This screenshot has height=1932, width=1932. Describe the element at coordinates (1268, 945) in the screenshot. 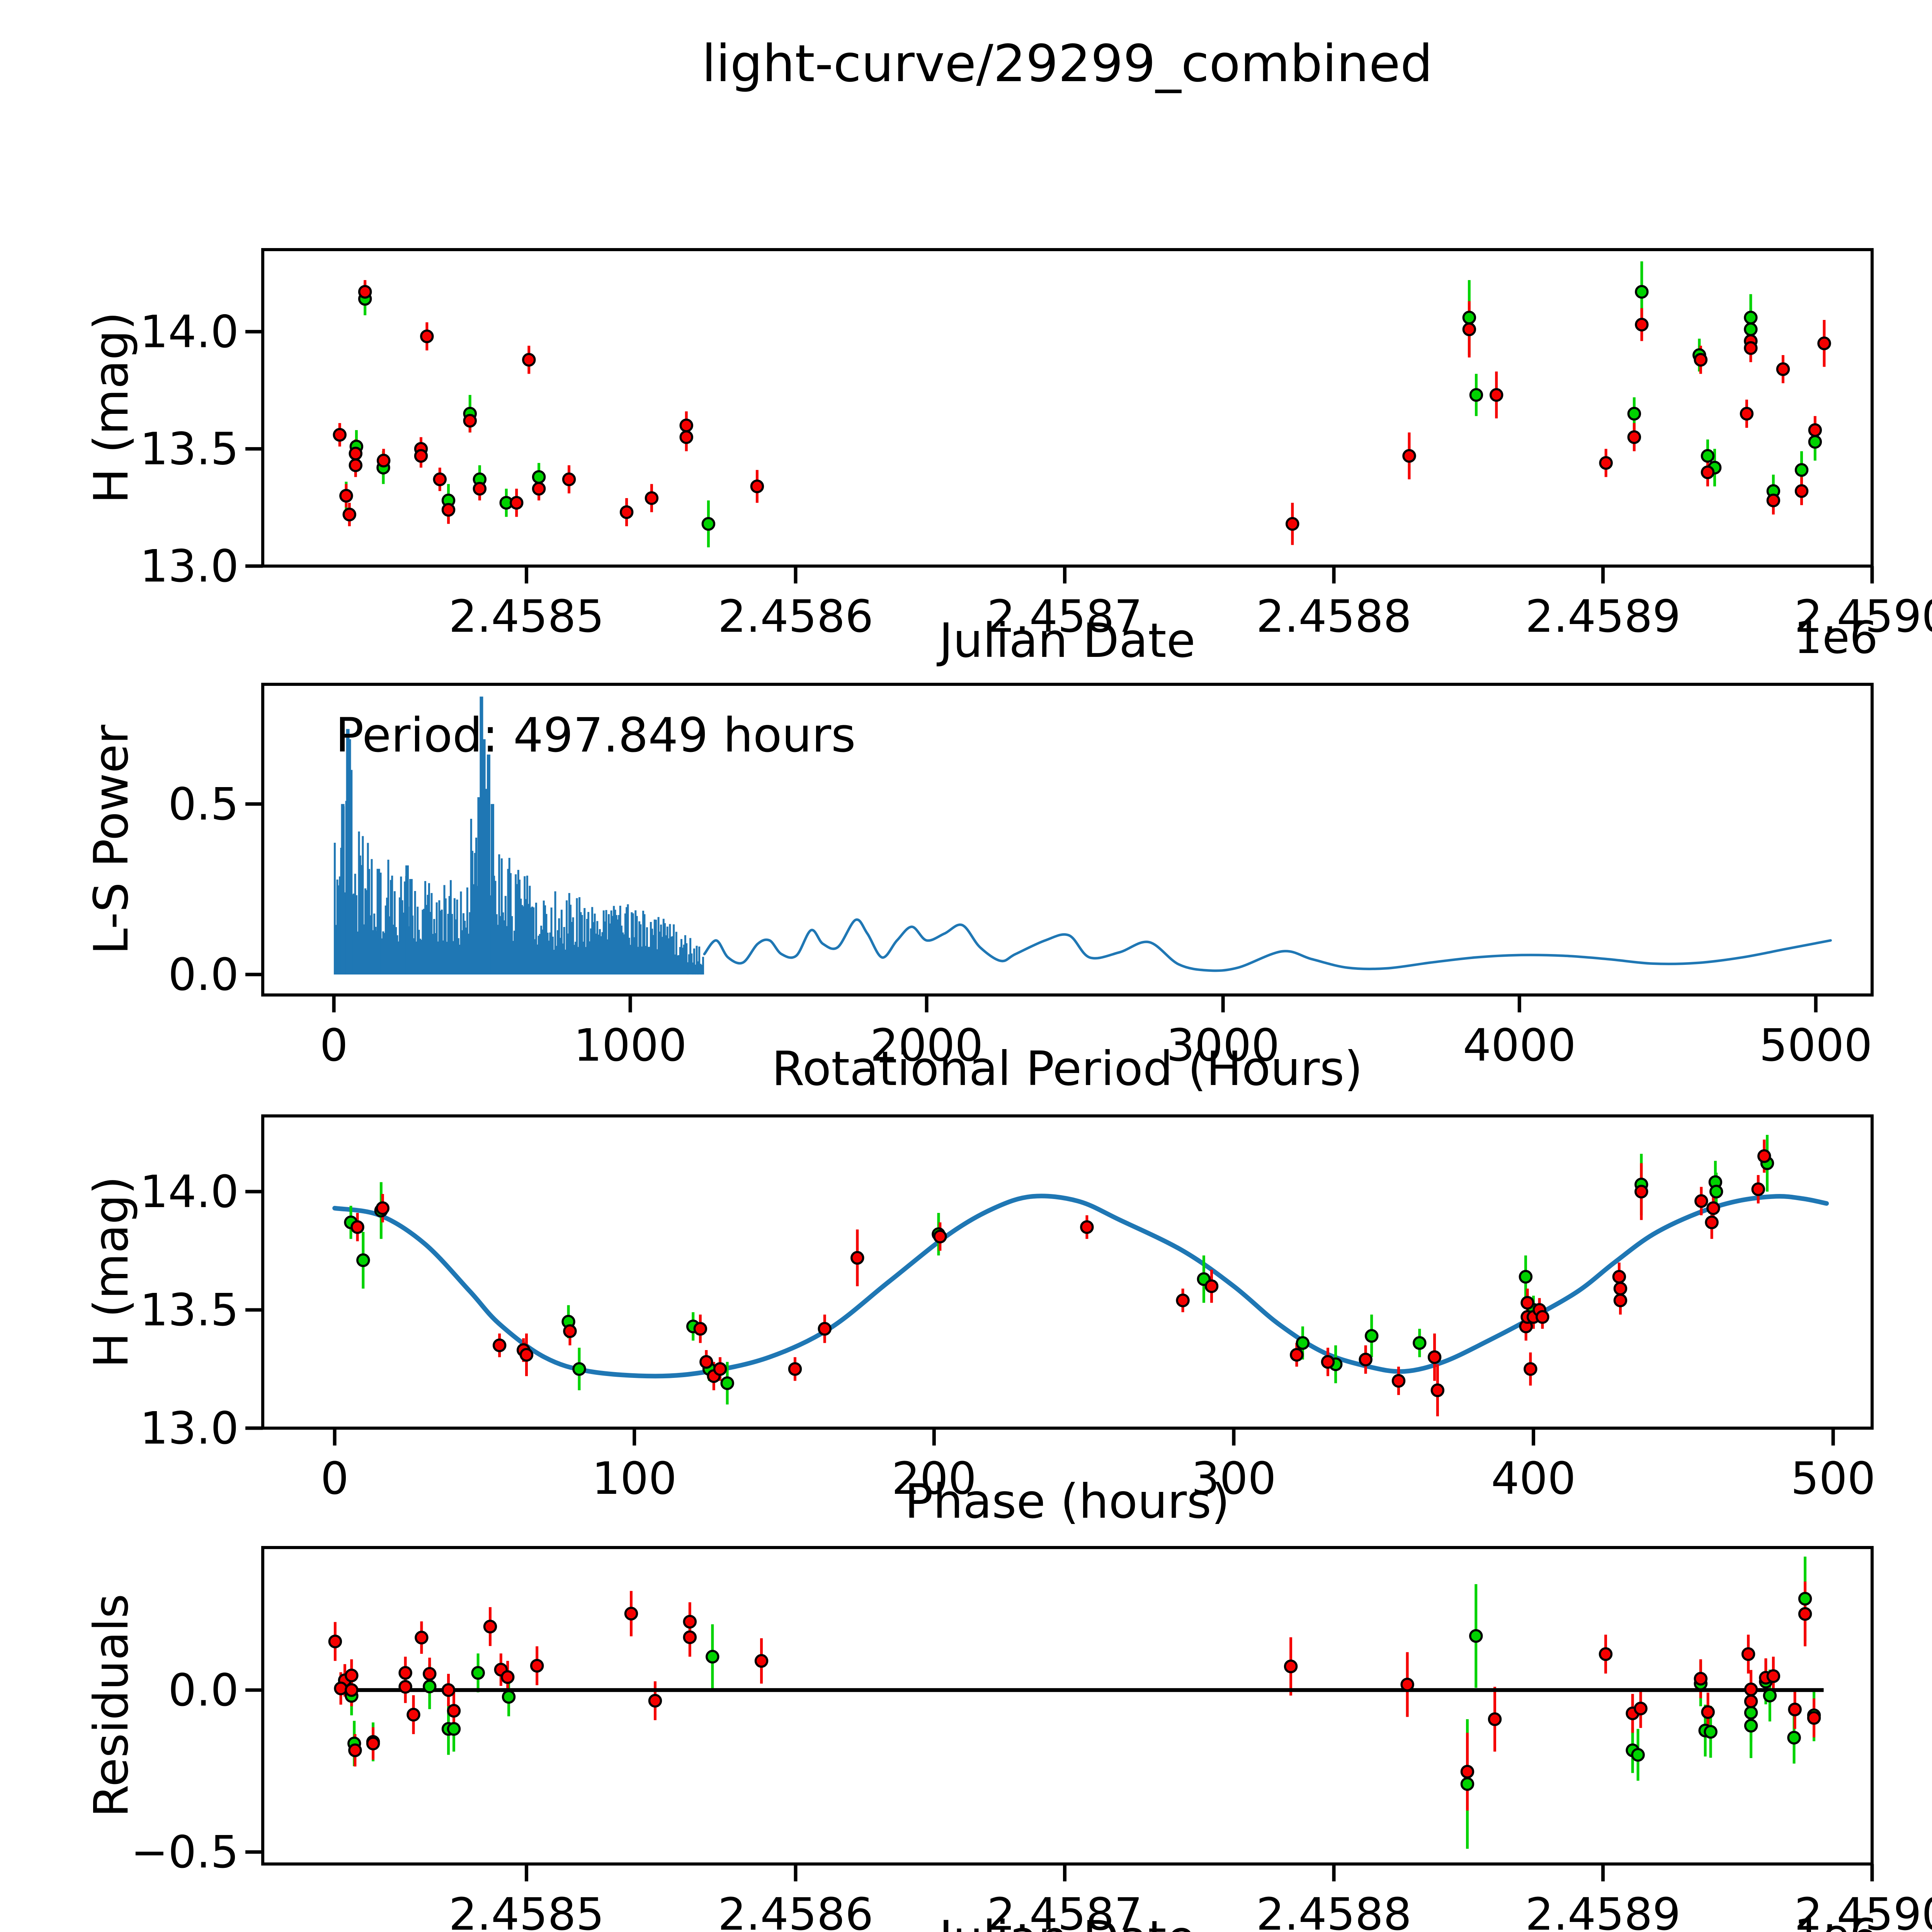

I see `periodogram-smooth-tail` at that location.